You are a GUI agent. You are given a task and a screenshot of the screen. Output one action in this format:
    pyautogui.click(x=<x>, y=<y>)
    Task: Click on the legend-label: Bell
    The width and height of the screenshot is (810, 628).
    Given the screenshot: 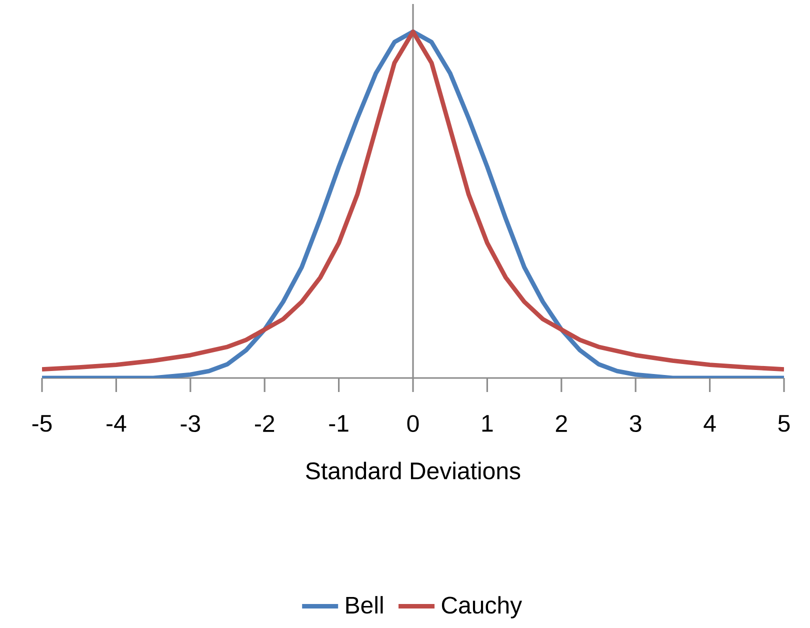 What is the action you would take?
    pyautogui.click(x=364, y=605)
    